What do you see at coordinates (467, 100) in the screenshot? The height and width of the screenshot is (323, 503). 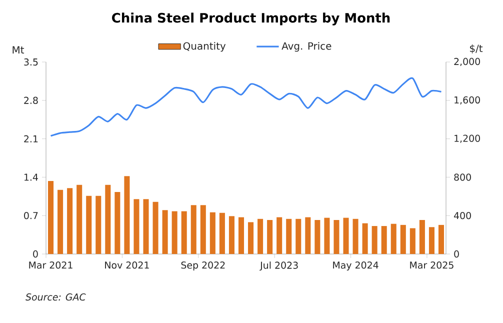 I see `y2-tick-label: 1,600` at bounding box center [467, 100].